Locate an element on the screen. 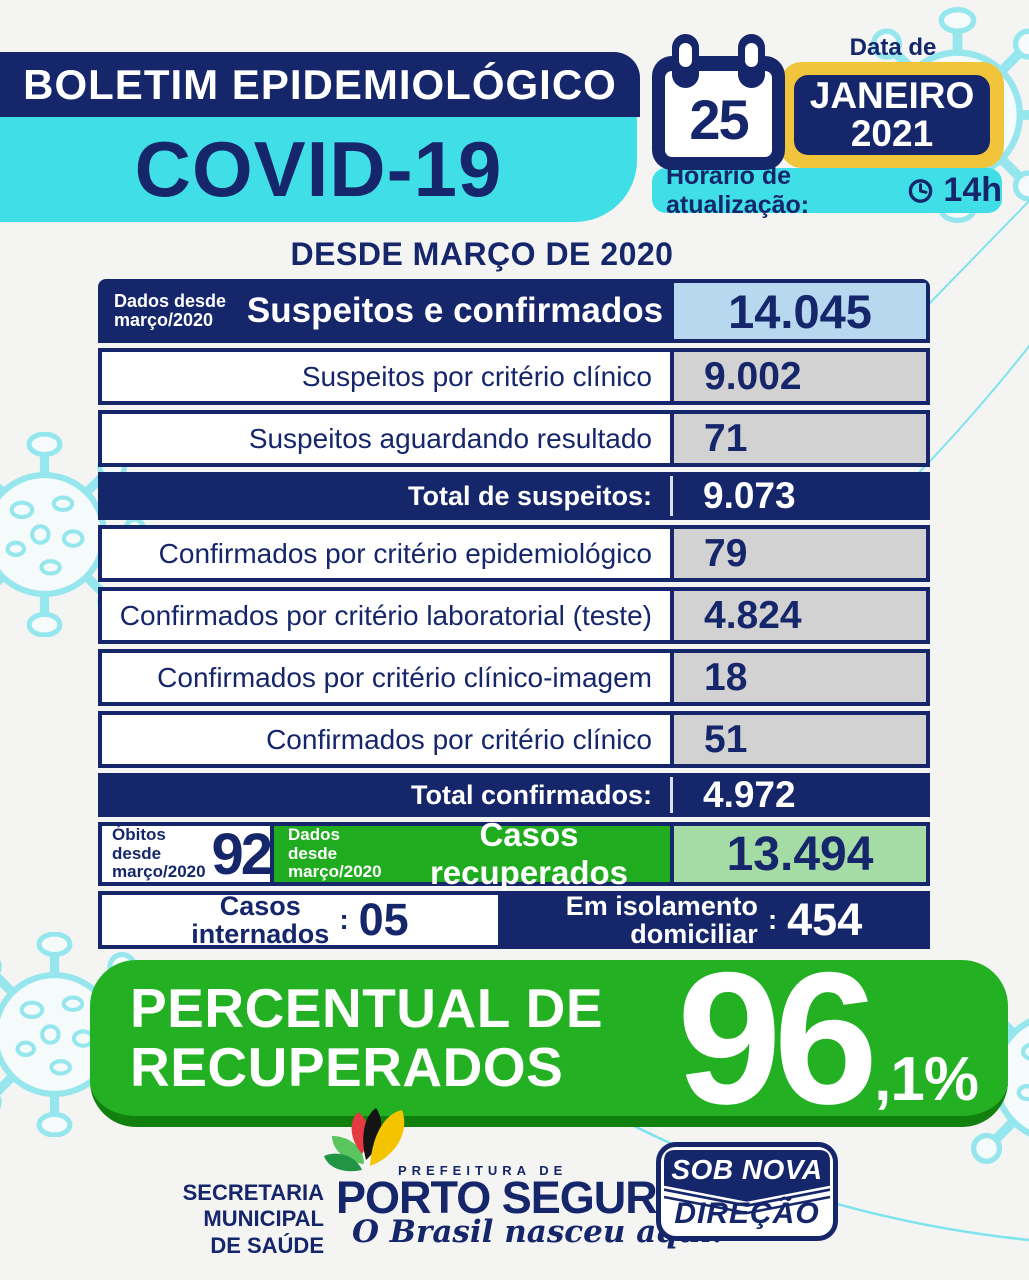 Image resolution: width=1029 pixels, height=1280 pixels. deaths-note: Óbitos desde março/2020 is located at coordinates (161, 853).